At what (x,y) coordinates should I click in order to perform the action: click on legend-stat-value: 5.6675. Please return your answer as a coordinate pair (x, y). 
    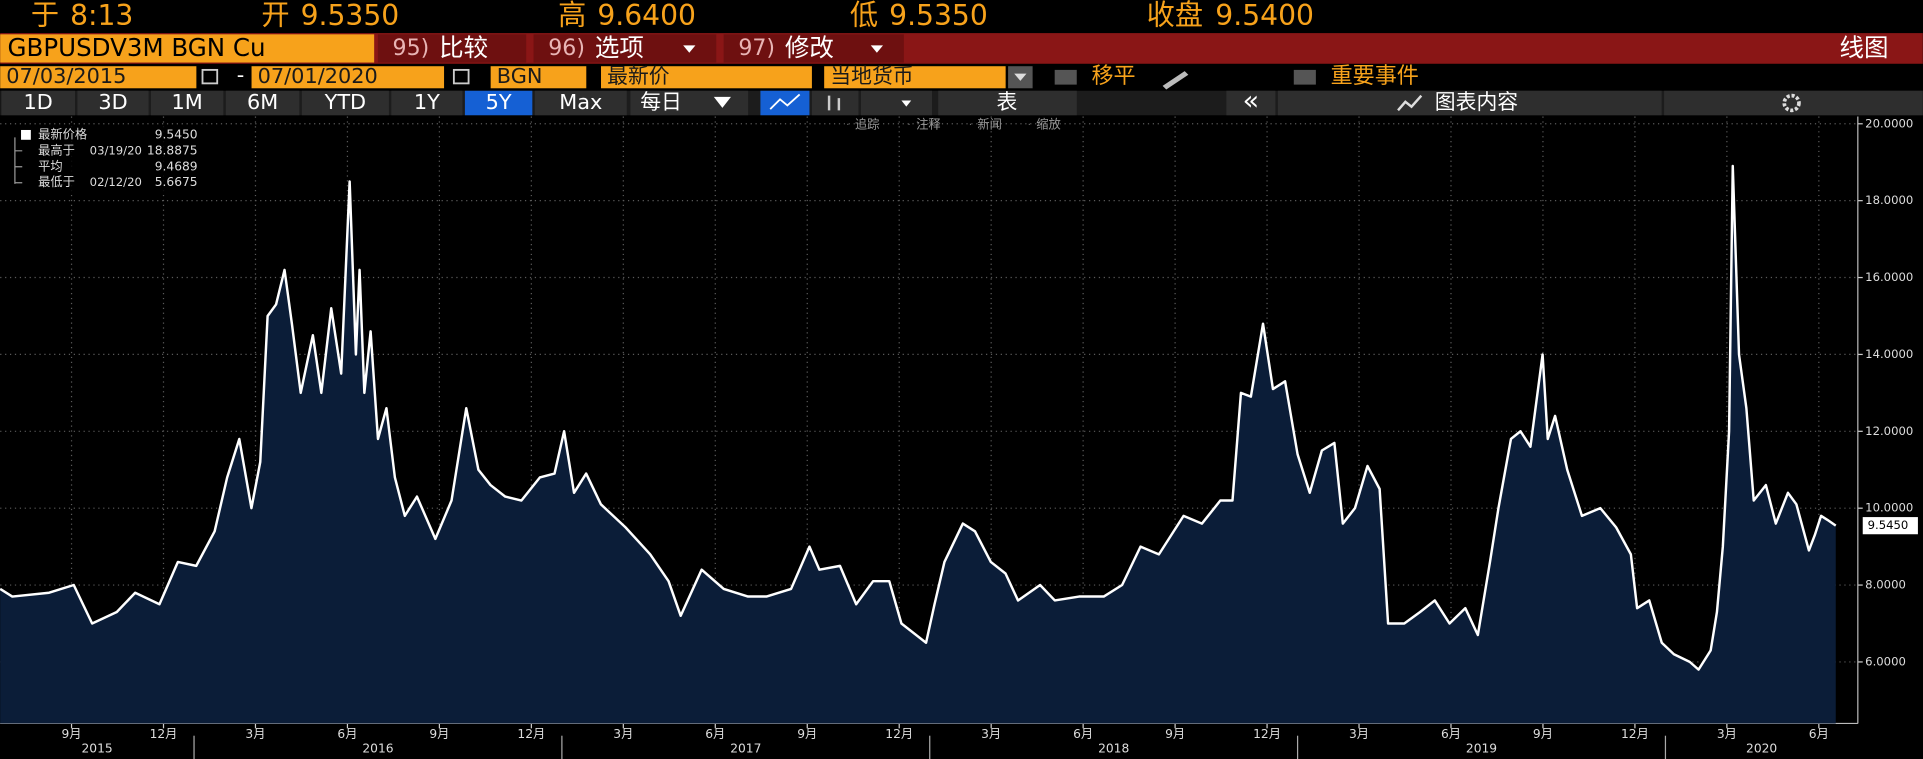
    Looking at the image, I should click on (176, 182).